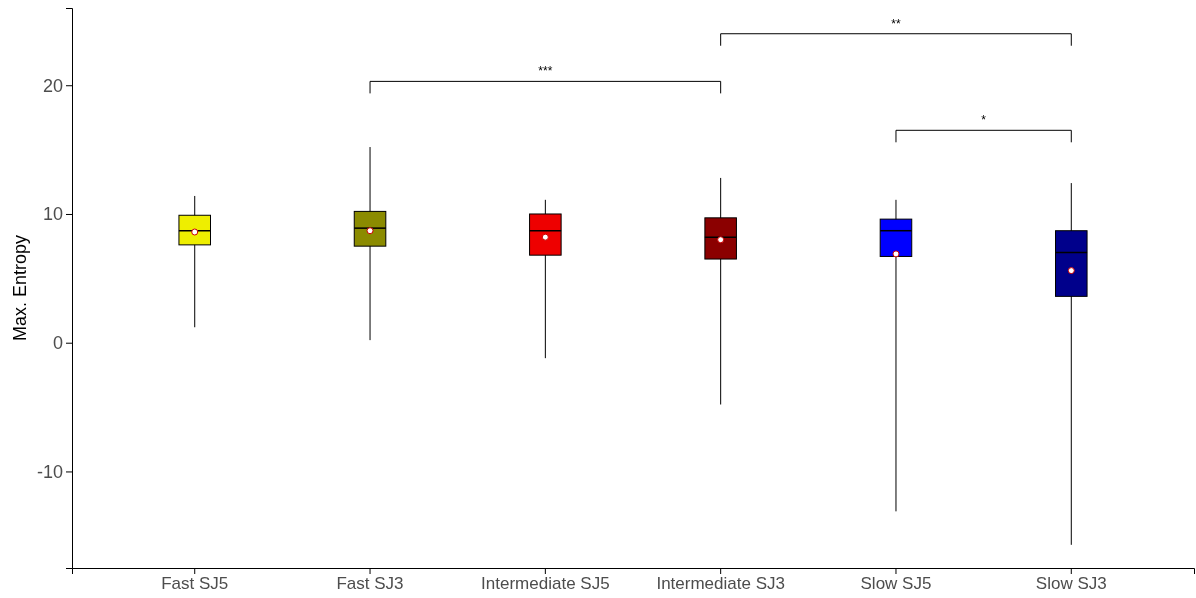  Describe the element at coordinates (52, 214) in the screenshot. I see `y-tick-label: 10` at that location.